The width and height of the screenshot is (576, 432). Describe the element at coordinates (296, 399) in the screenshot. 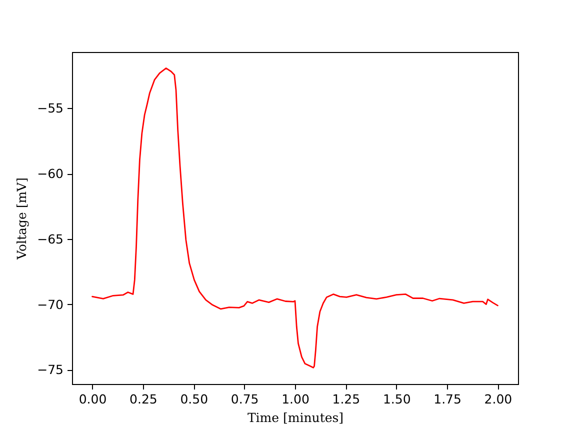

I see `x-tick-label: 1.00` at that location.